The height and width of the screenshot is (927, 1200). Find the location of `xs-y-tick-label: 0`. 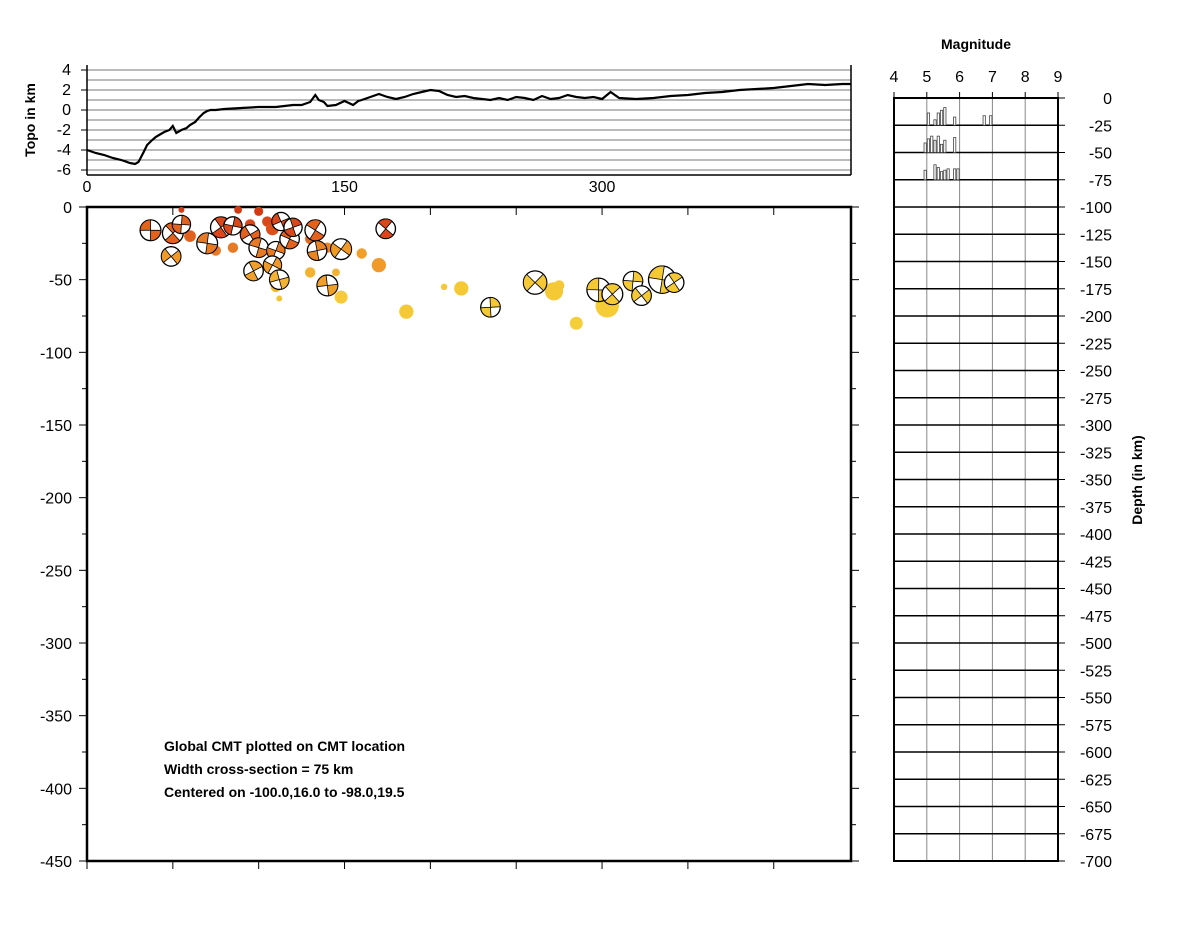

xs-y-tick-label: 0 is located at coordinates (67, 208).